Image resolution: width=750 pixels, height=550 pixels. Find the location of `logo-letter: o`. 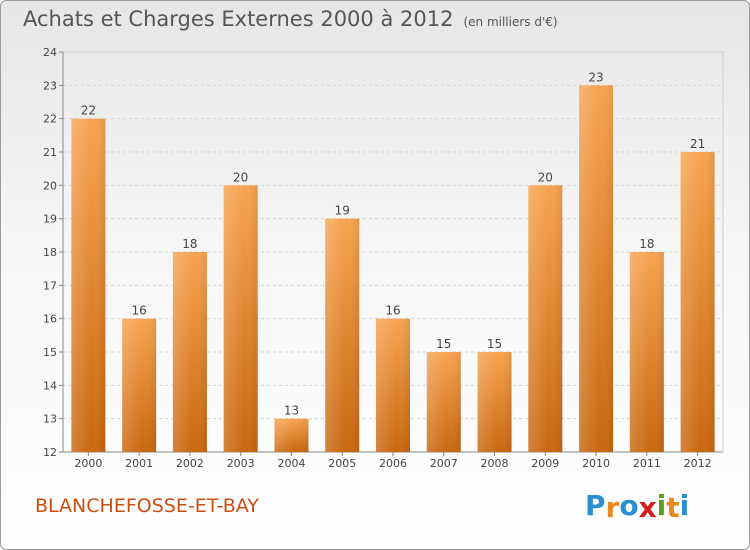

logo-letter: o is located at coordinates (629, 505).